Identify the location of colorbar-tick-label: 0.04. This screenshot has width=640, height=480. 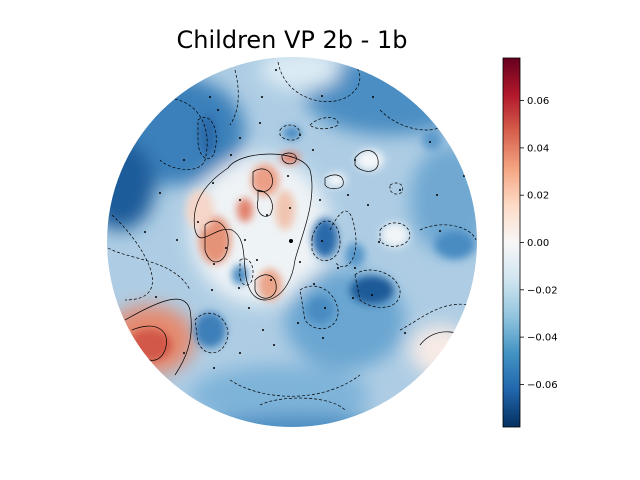
(538, 148).